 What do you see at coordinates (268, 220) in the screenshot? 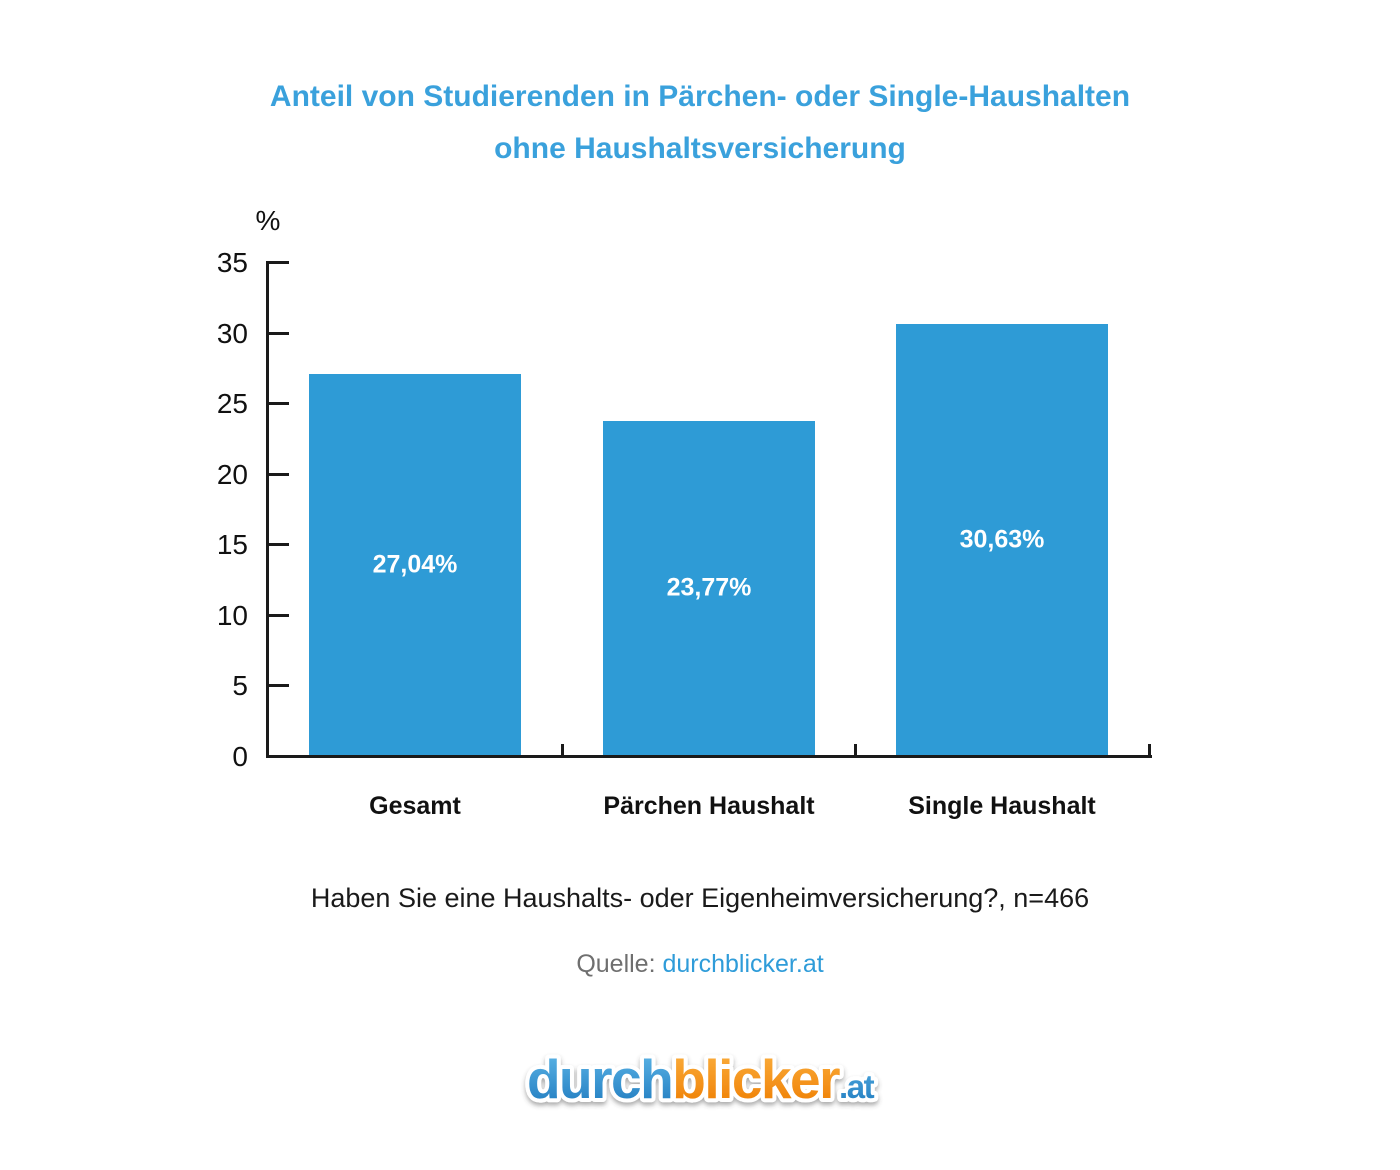
I see `y-axis-unit-label: %` at bounding box center [268, 220].